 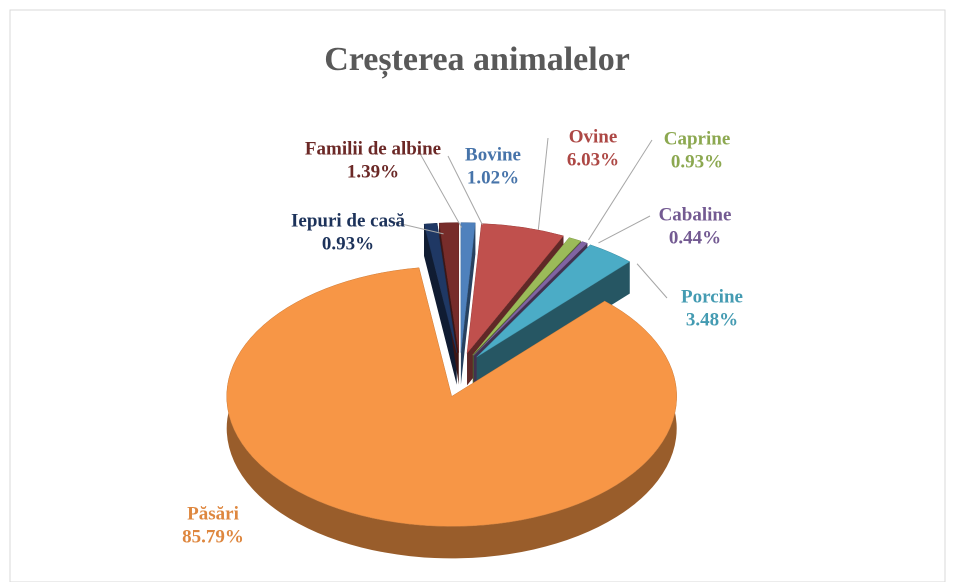 What do you see at coordinates (593, 136) in the screenshot?
I see `data-label-name: Ovine` at bounding box center [593, 136].